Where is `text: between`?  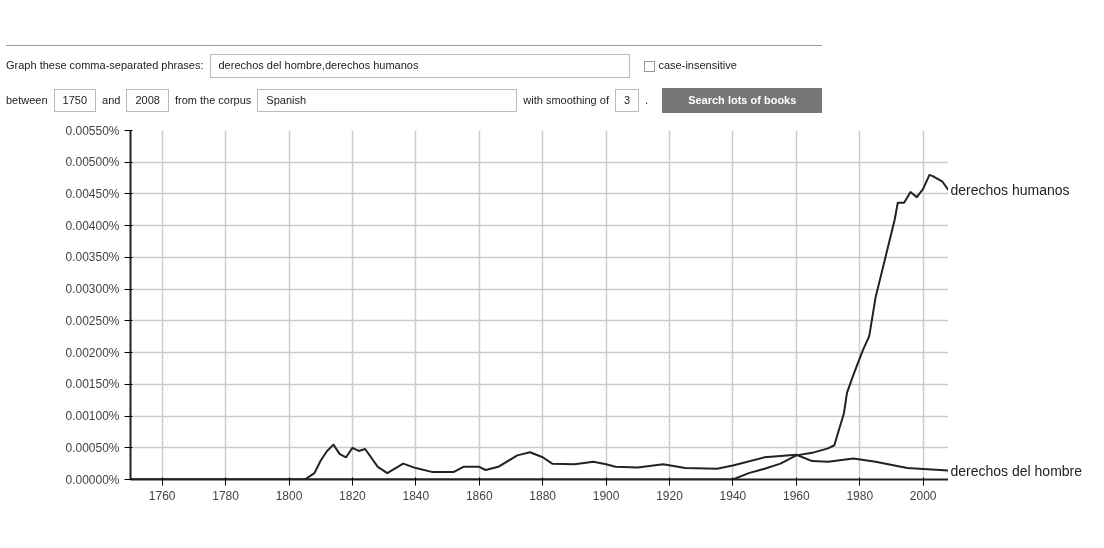 text: between is located at coordinates (27, 99).